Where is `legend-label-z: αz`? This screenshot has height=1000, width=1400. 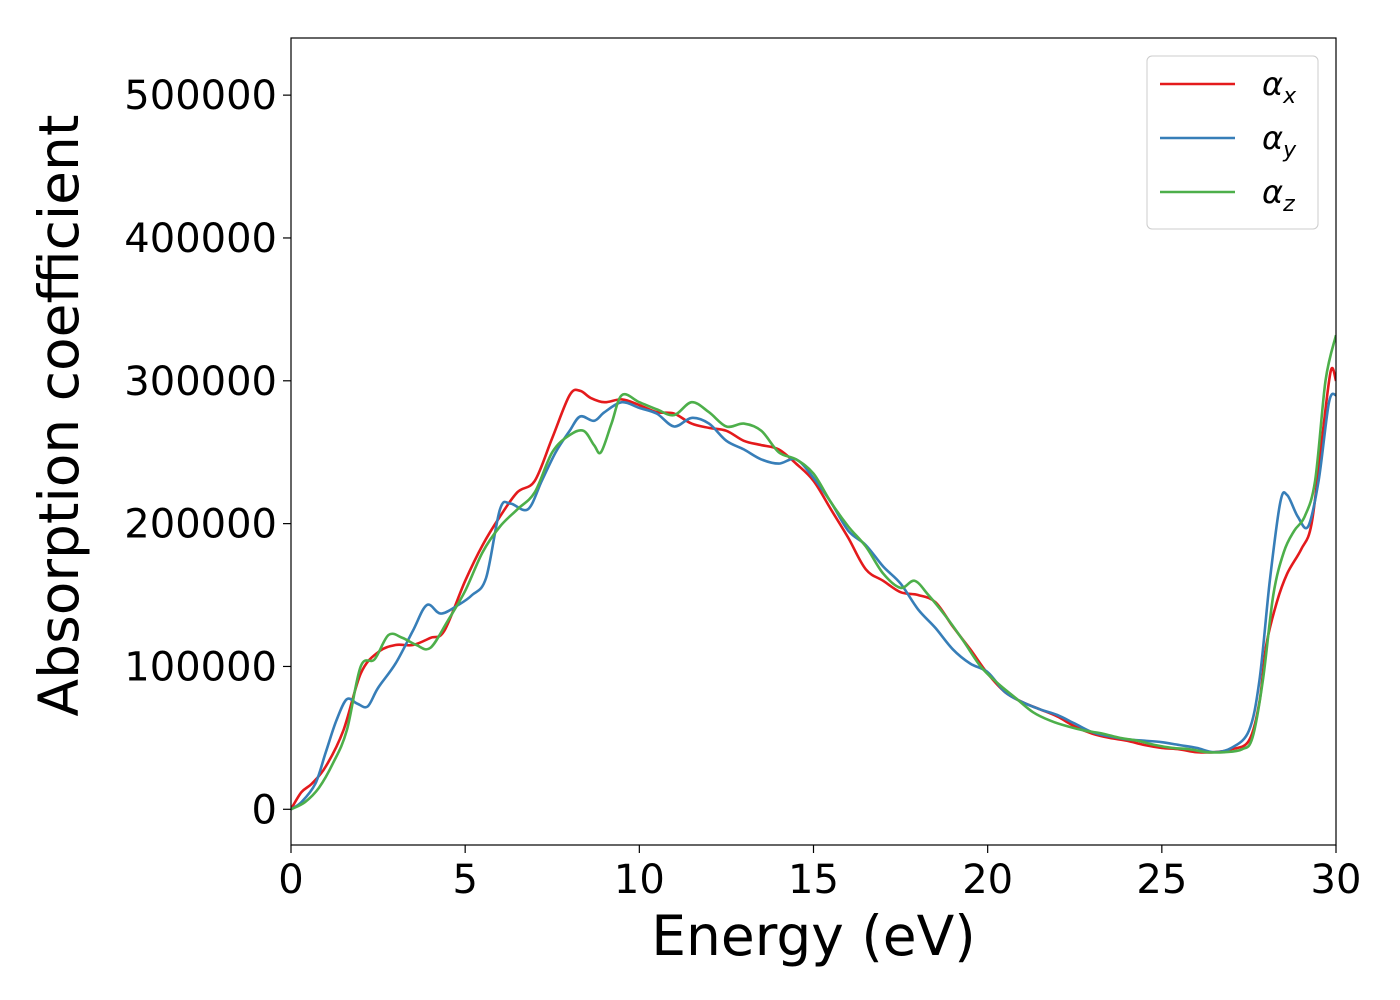 legend-label-z: αz is located at coordinates (1278, 195).